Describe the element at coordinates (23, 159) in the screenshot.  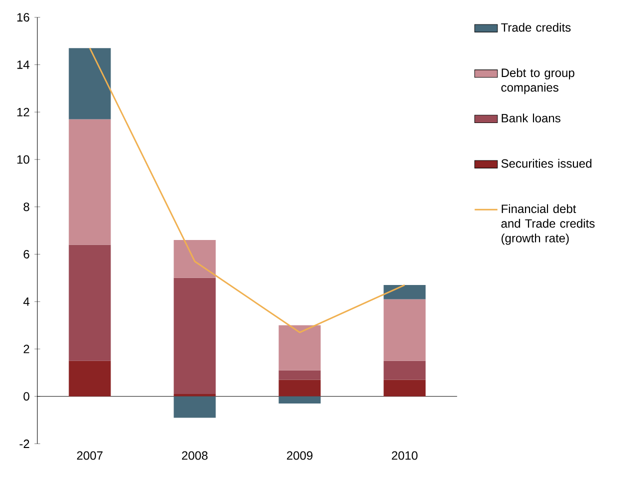
I see `y-tick-label: 10` at that location.